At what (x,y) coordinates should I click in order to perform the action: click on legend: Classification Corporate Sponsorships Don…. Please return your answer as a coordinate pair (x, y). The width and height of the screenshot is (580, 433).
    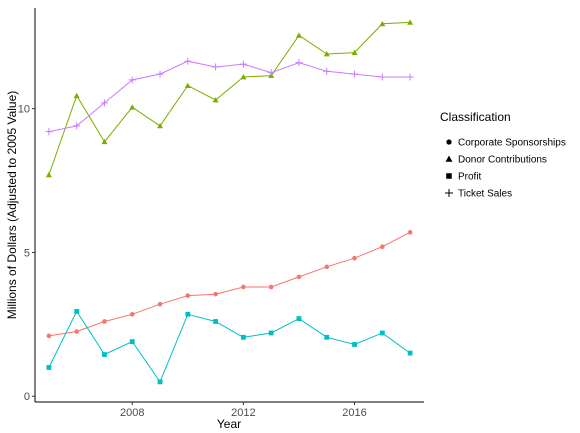
    Looking at the image, I should click on (503, 155).